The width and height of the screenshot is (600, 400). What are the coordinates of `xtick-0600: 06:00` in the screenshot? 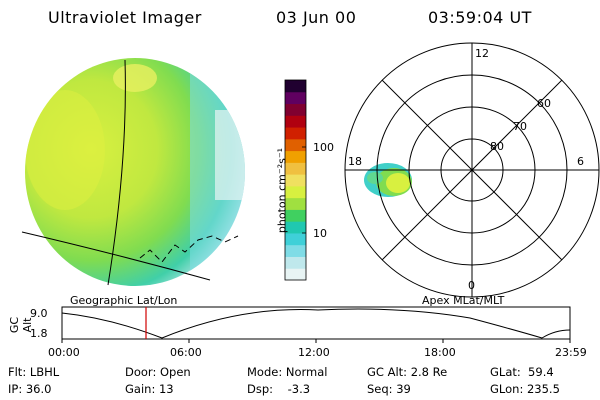 It's located at (186, 352).